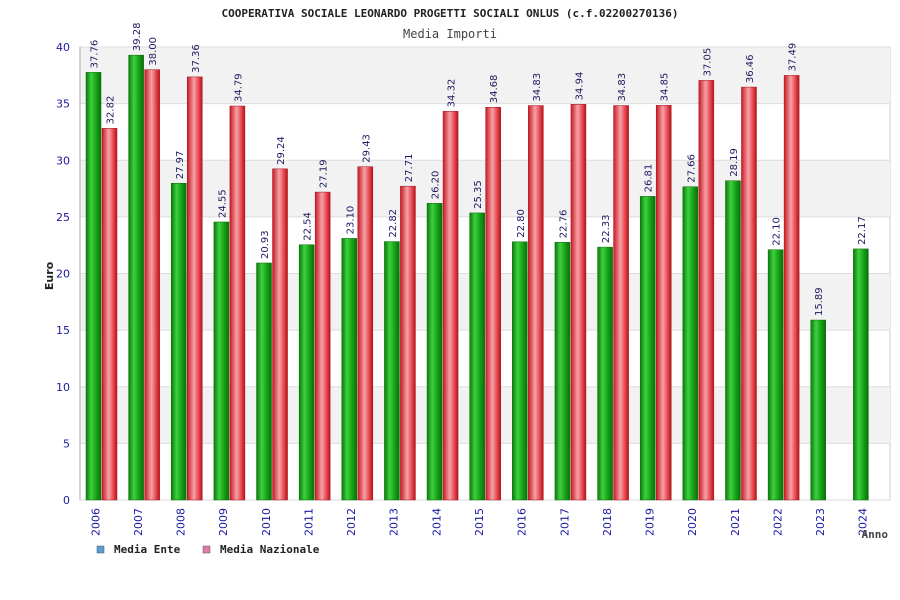  Describe the element at coordinates (100, 549) in the screenshot. I see `legend-swatch-media-ente` at that location.